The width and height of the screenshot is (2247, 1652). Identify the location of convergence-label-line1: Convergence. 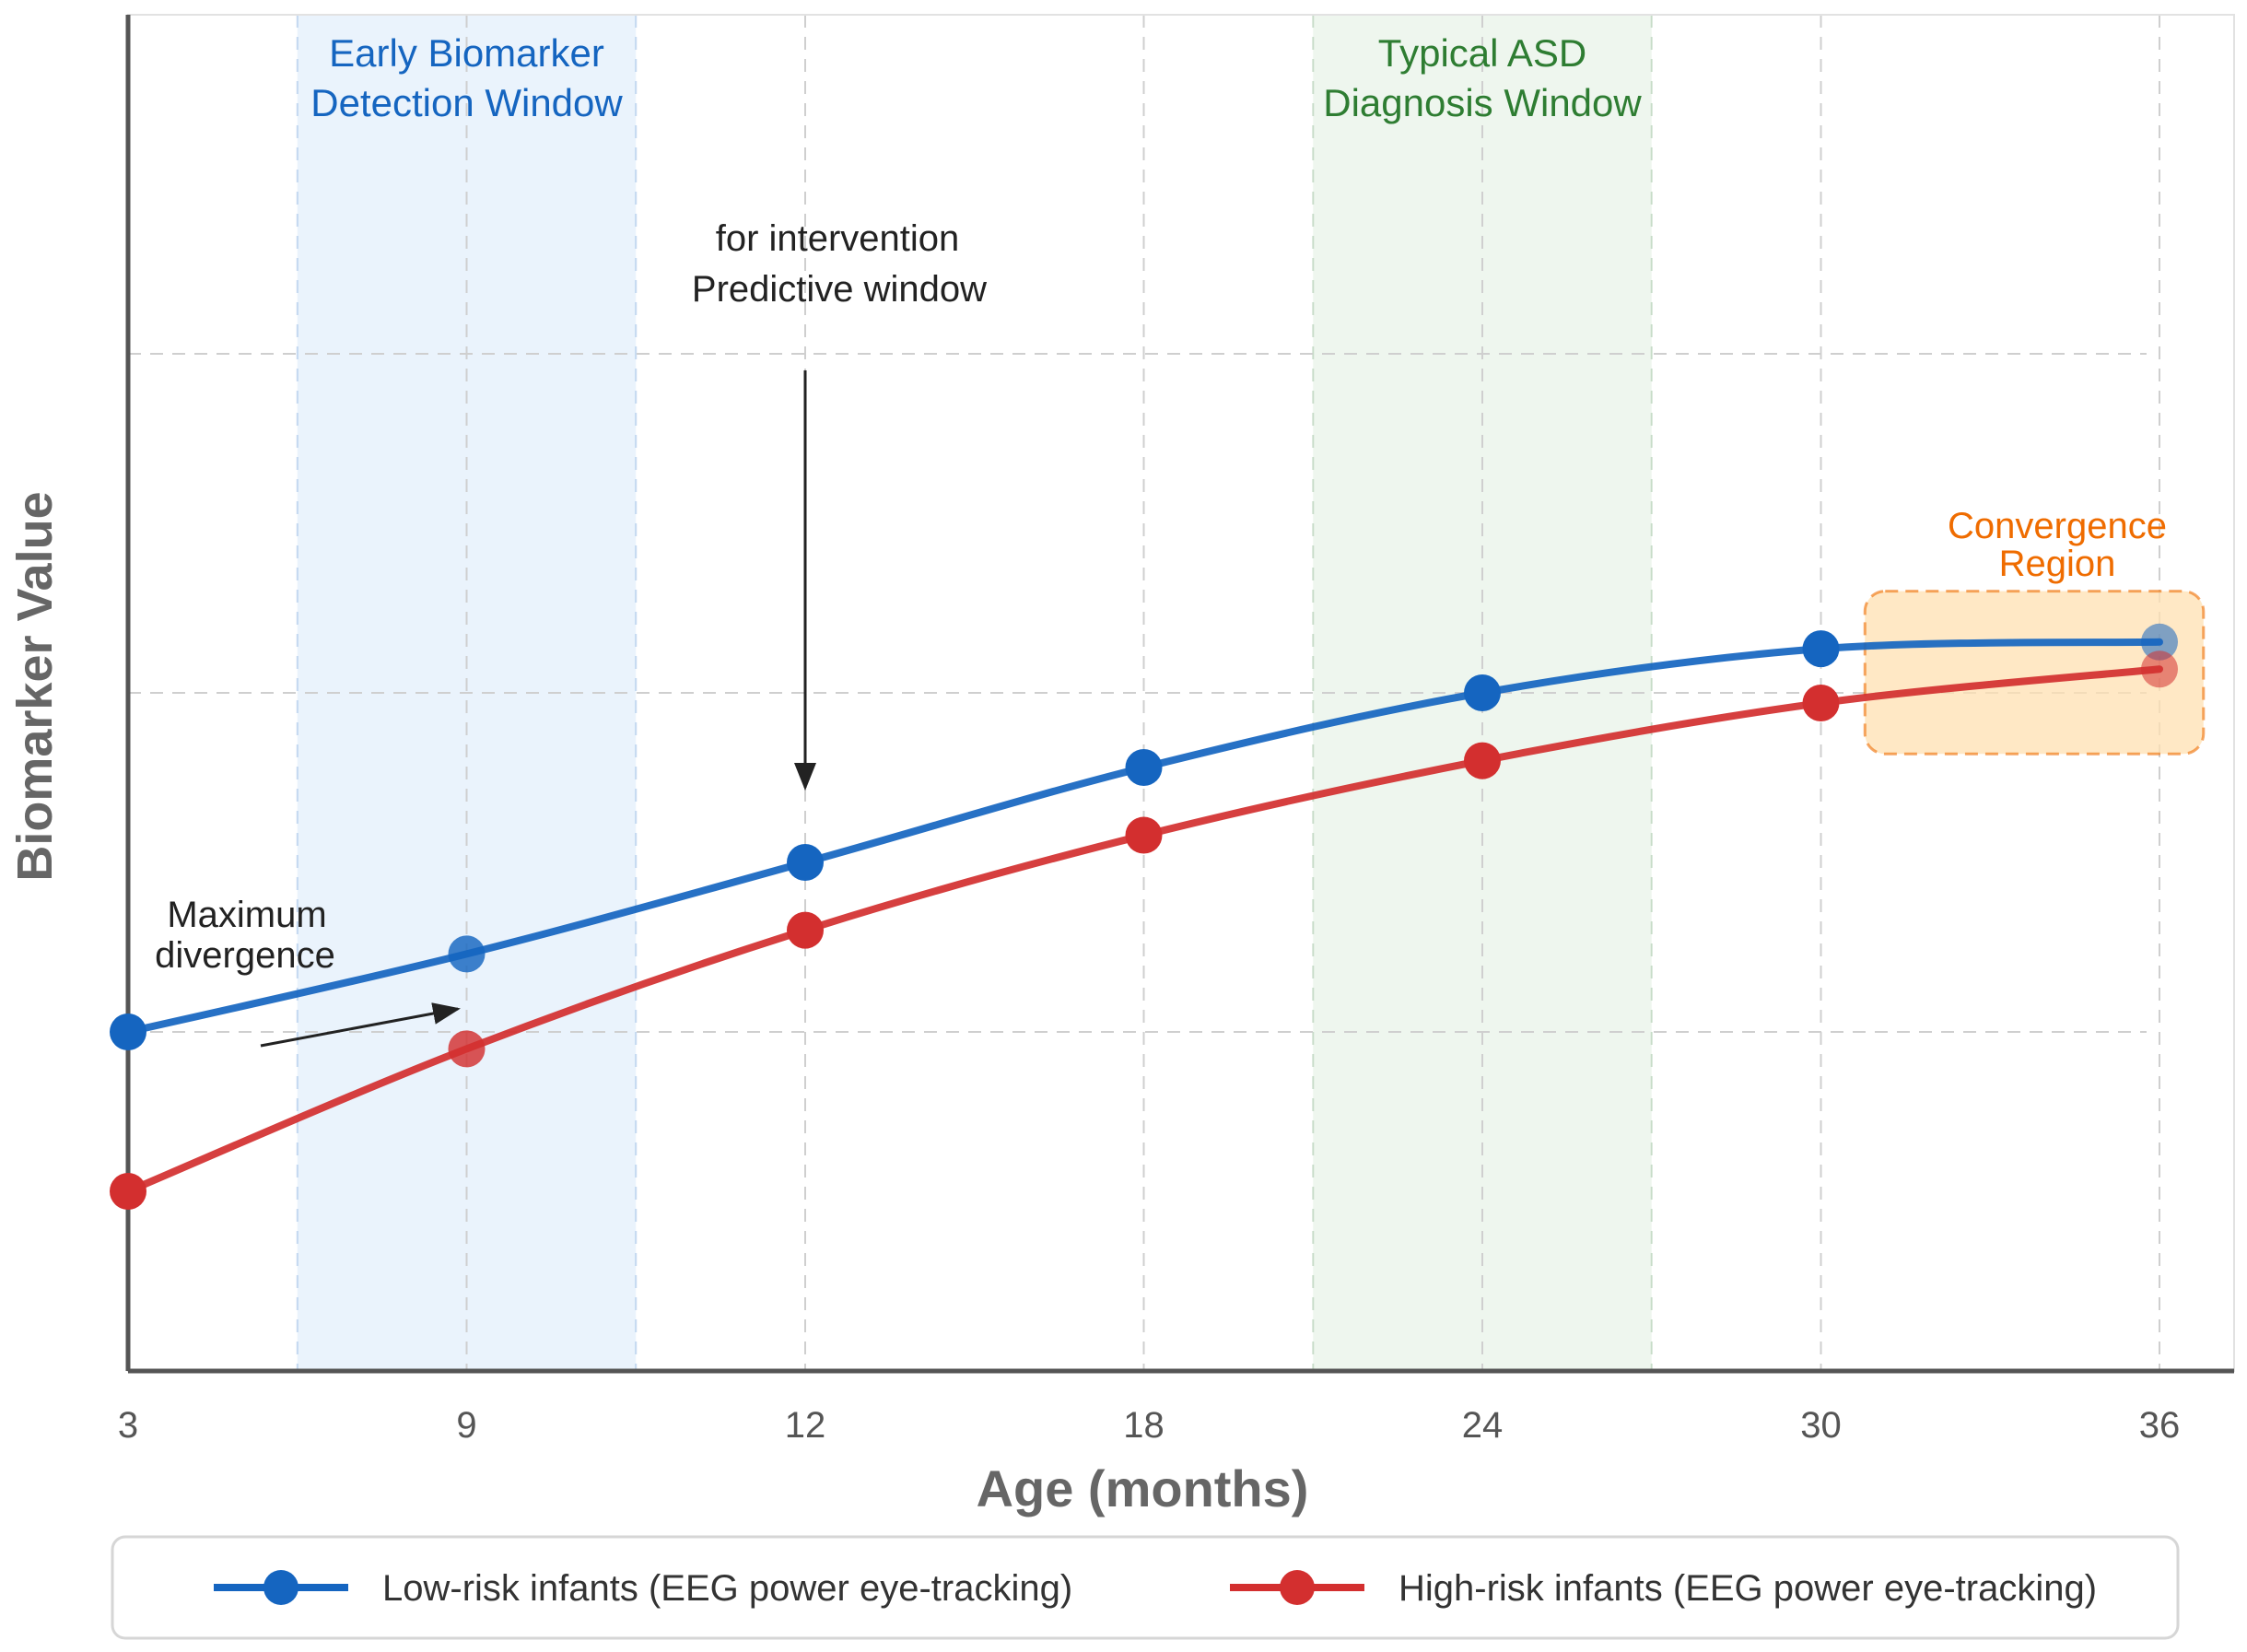
(2057, 526).